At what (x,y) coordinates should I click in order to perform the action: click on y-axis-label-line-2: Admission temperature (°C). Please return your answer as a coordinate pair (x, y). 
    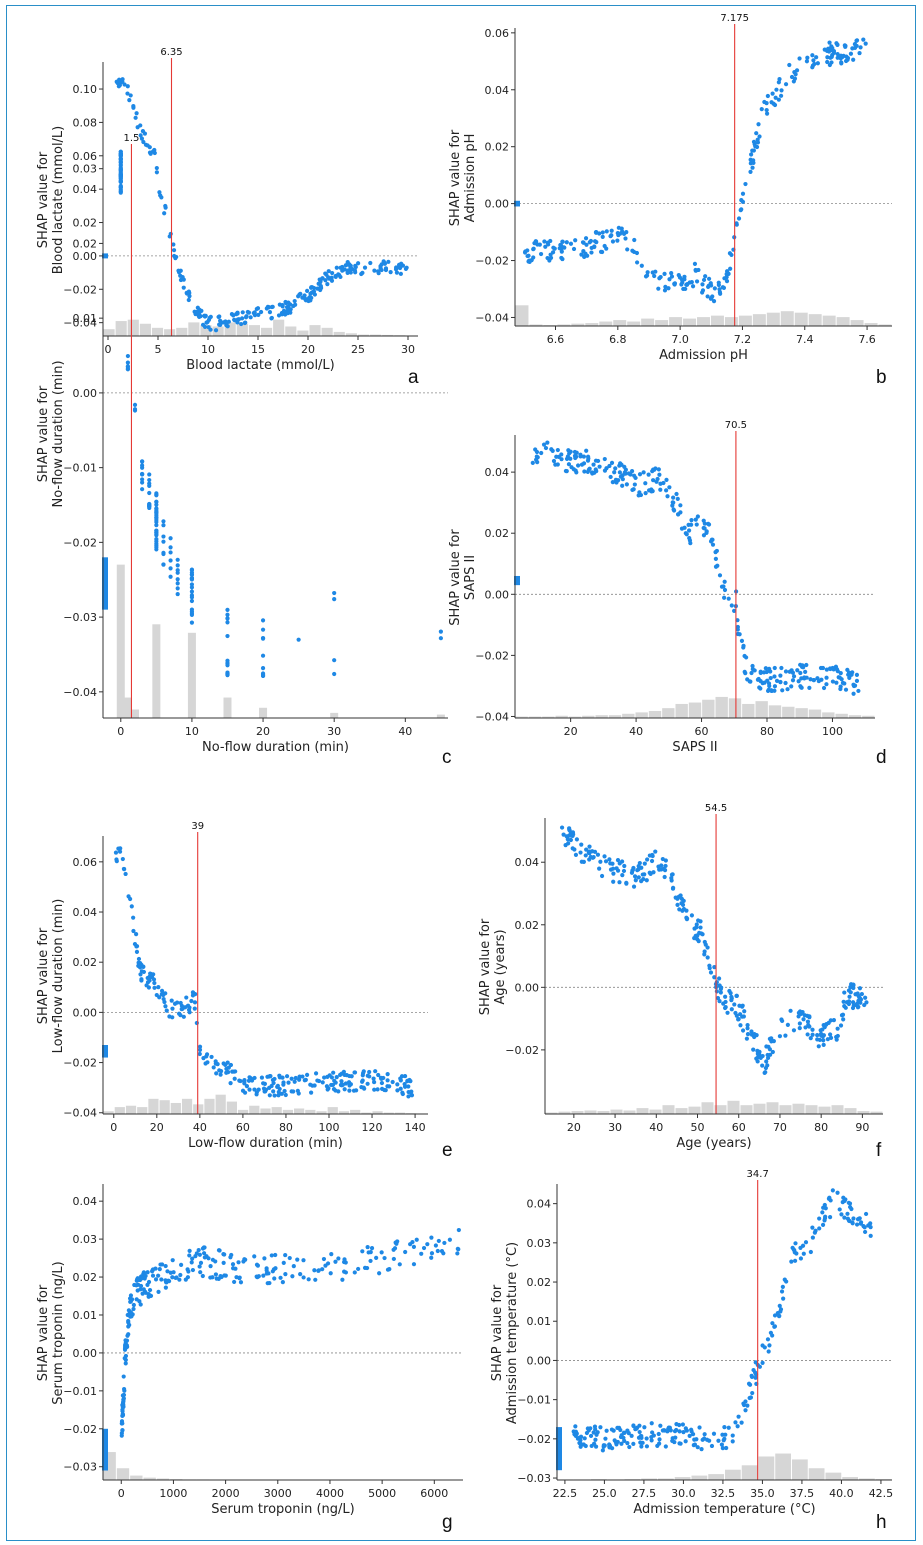
    Looking at the image, I should click on (512, 1333).